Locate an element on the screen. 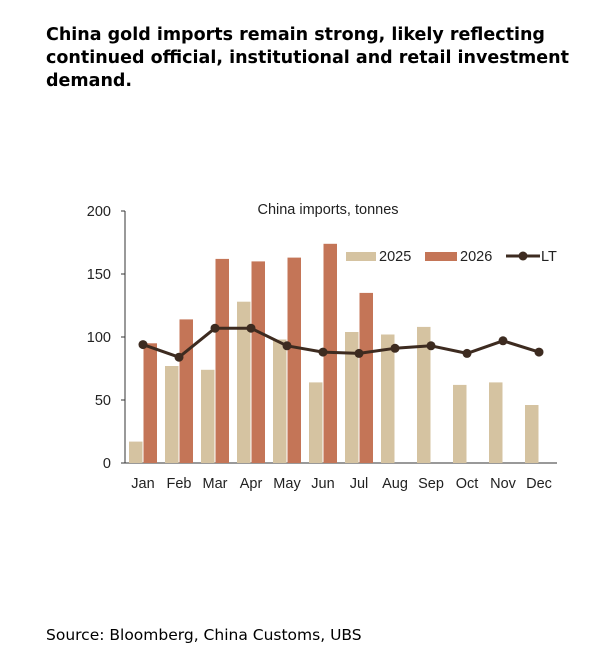 This screenshot has width=604, height=670. lt-line is located at coordinates (341, 342).